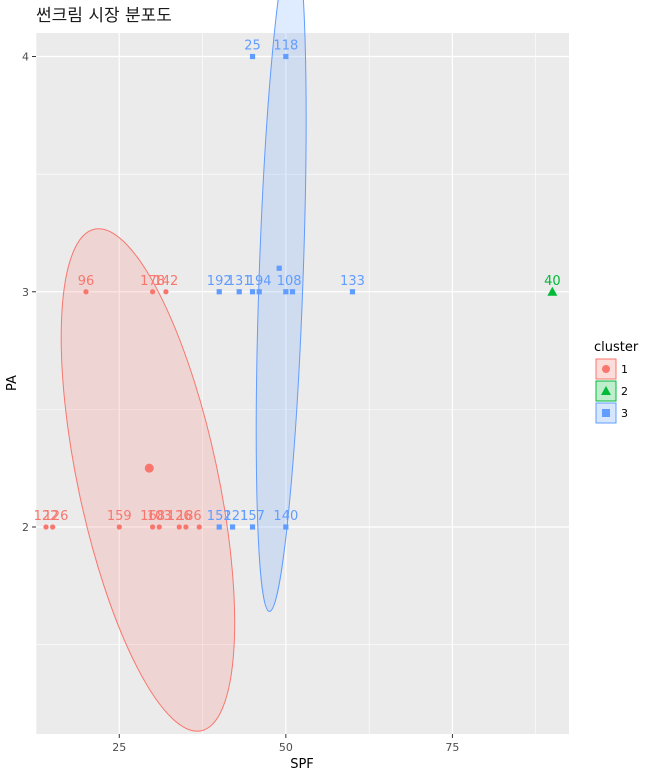  Describe the element at coordinates (235, 516) in the screenshot. I see `point-label: 121` at that location.